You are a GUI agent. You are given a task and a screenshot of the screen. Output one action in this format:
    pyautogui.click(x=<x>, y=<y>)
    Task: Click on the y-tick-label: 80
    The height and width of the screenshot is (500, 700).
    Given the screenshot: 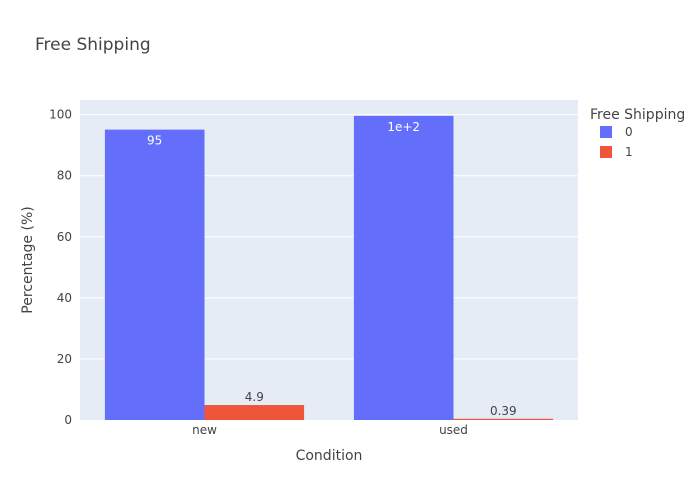 What is the action you would take?
    pyautogui.click(x=64, y=176)
    